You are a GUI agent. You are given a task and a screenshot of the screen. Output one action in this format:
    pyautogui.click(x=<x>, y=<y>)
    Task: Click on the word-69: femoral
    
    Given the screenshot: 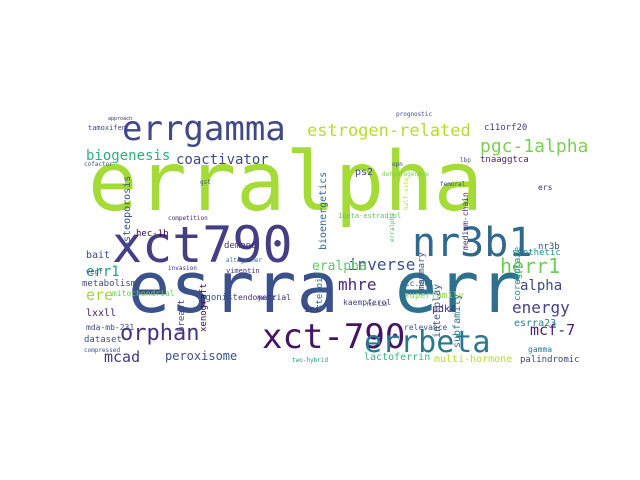 What is the action you would take?
    pyautogui.click(x=453, y=184)
    